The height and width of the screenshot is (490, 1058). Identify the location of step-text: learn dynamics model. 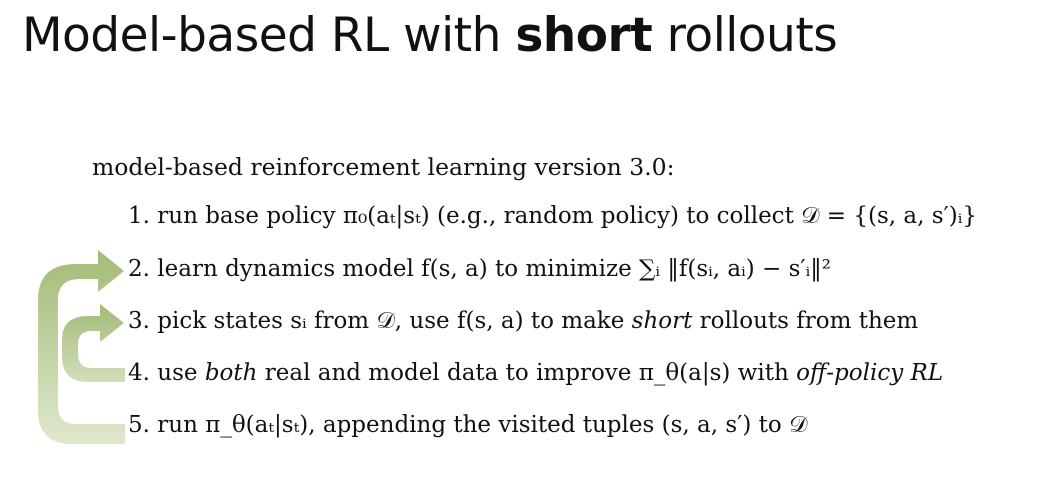
(289, 269).